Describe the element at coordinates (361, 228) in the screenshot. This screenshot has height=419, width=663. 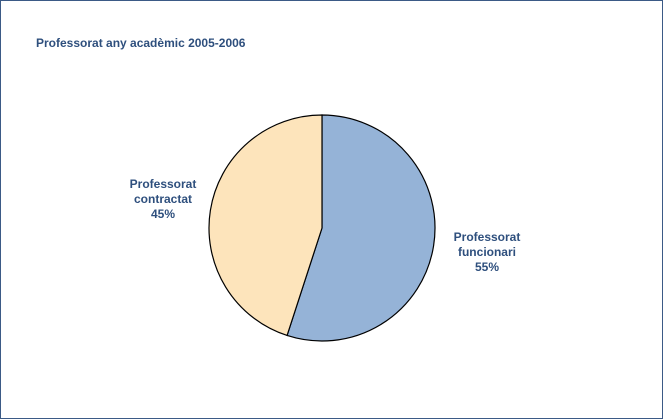
I see `pie-slice-funcionari` at that location.